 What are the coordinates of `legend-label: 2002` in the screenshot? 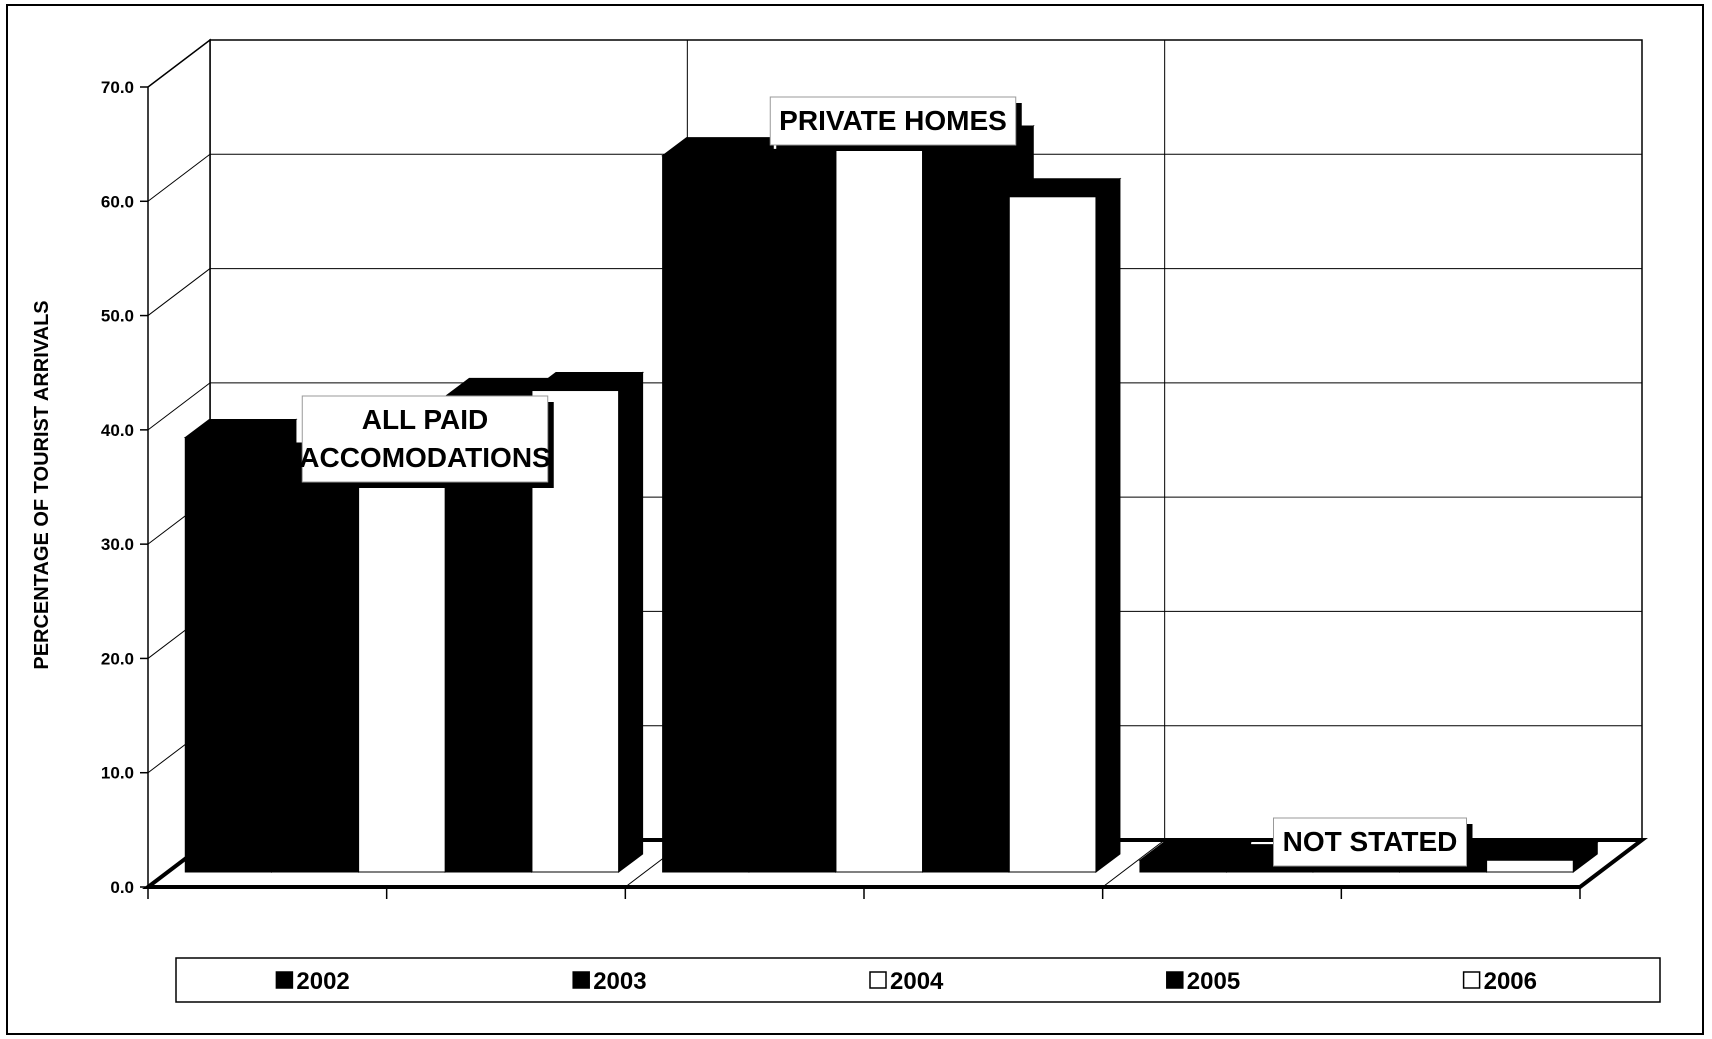 It's located at (322, 981).